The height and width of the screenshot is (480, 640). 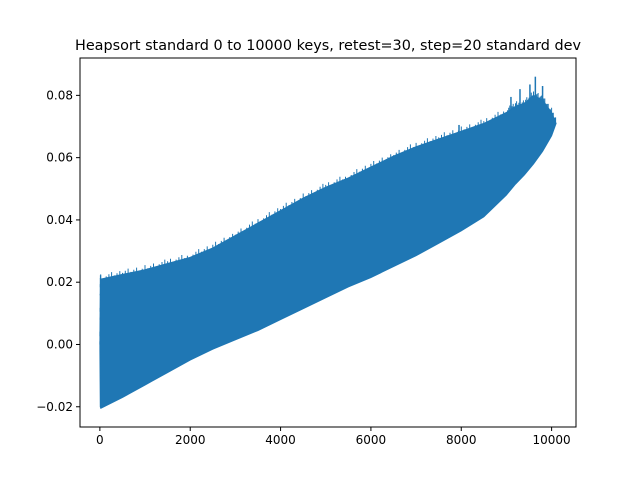 I want to click on x-tick-label: 2000, so click(x=190, y=440).